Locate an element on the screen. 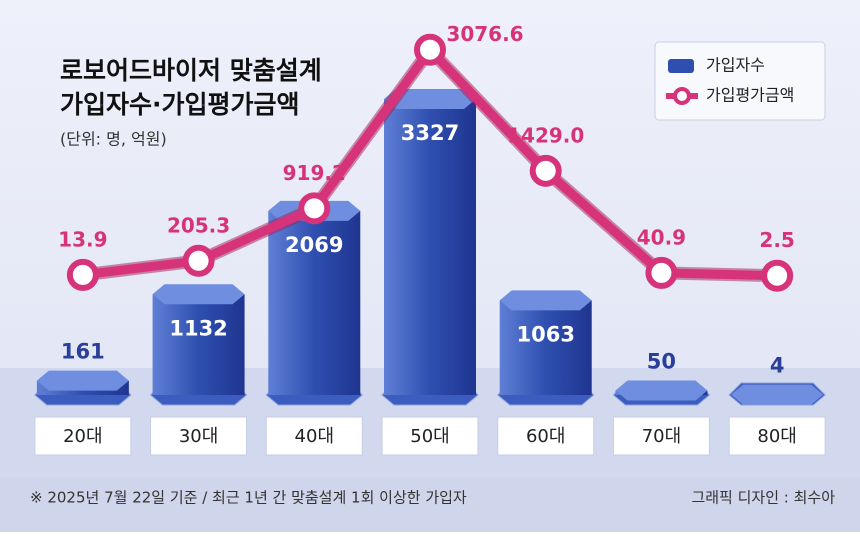 The image size is (860, 536). bar-value-label: 1132 is located at coordinates (198, 328).